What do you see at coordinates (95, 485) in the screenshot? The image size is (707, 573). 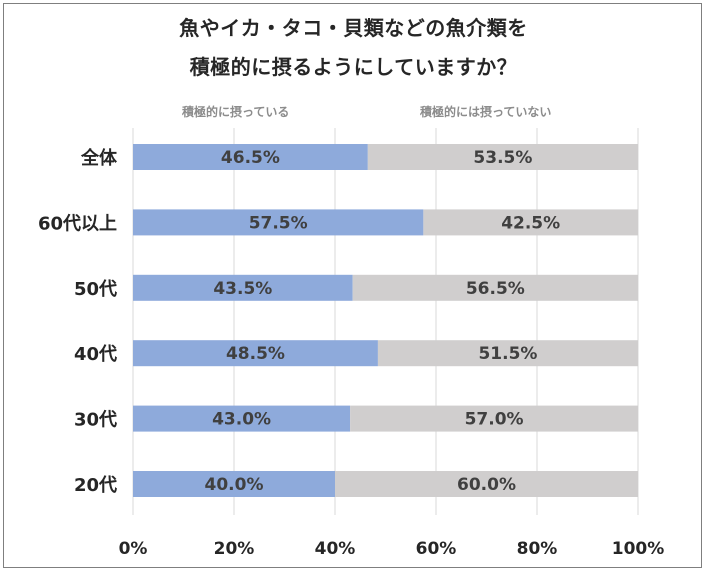 I see `category-label: 20代` at bounding box center [95, 485].